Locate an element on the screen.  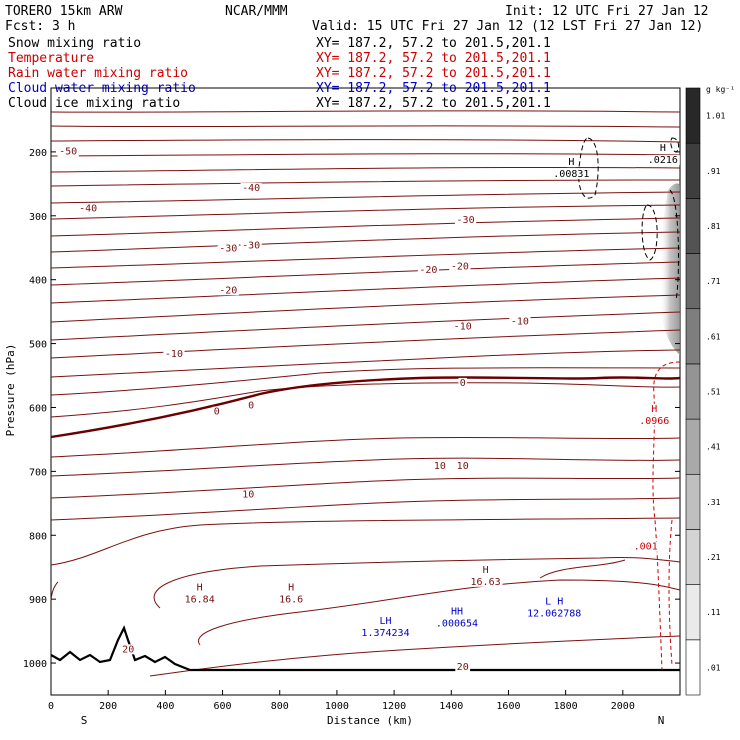
snow-shading is located at coordinates (669, 269).